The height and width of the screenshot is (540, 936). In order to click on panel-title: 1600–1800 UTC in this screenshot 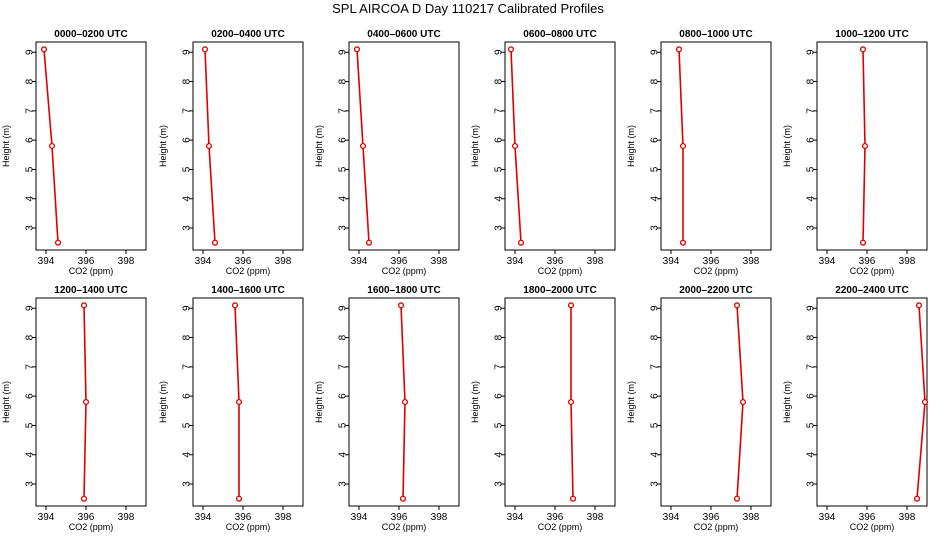, I will do `click(403, 290)`.